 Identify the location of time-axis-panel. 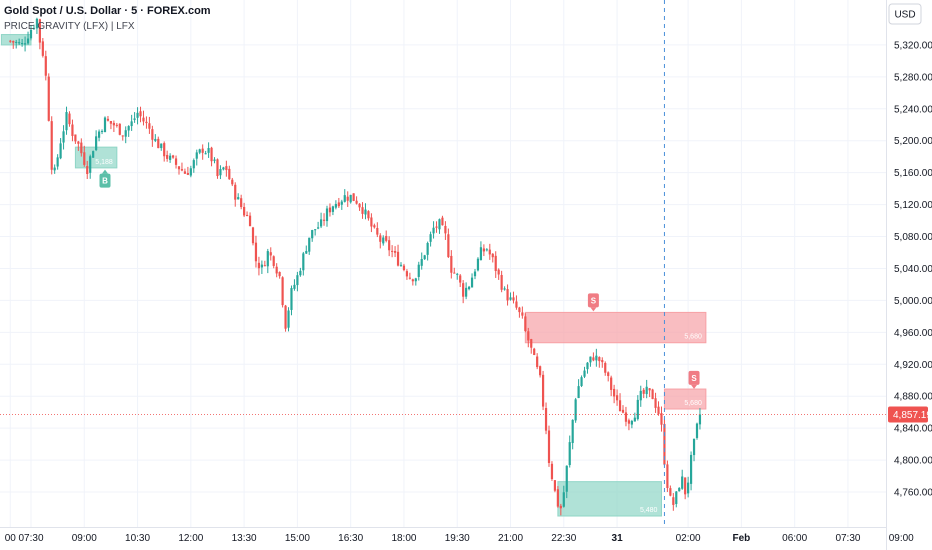
(443, 538).